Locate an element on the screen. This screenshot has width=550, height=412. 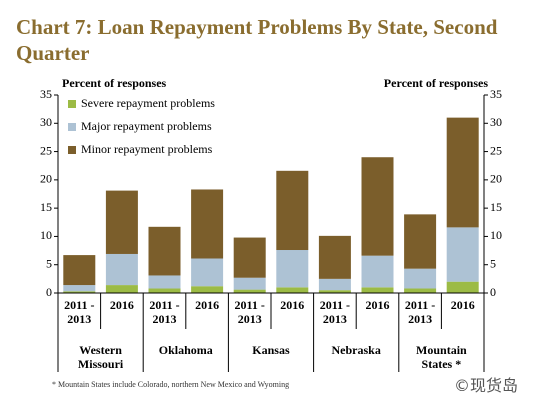
y2-tick-label: 15 is located at coordinates (496, 207).